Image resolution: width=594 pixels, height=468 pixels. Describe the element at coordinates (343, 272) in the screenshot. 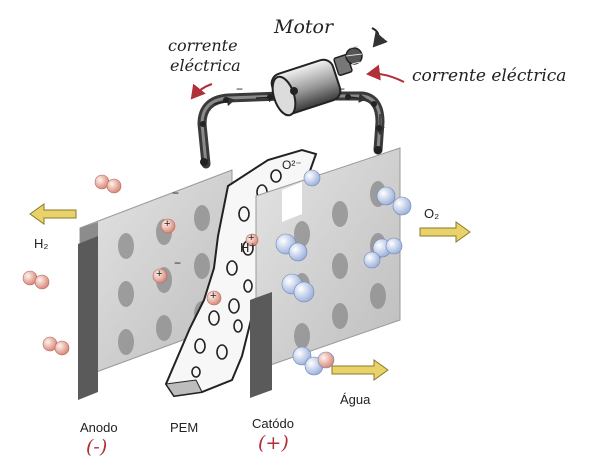

I see `oxygen-particles` at that location.